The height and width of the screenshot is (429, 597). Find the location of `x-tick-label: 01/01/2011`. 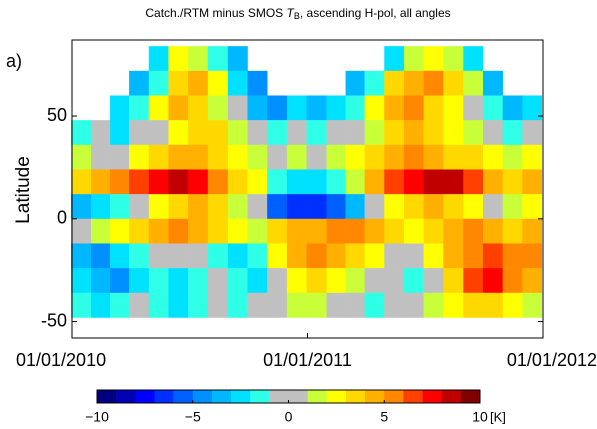

x-tick-label: 01/01/2011 is located at coordinates (307, 360).